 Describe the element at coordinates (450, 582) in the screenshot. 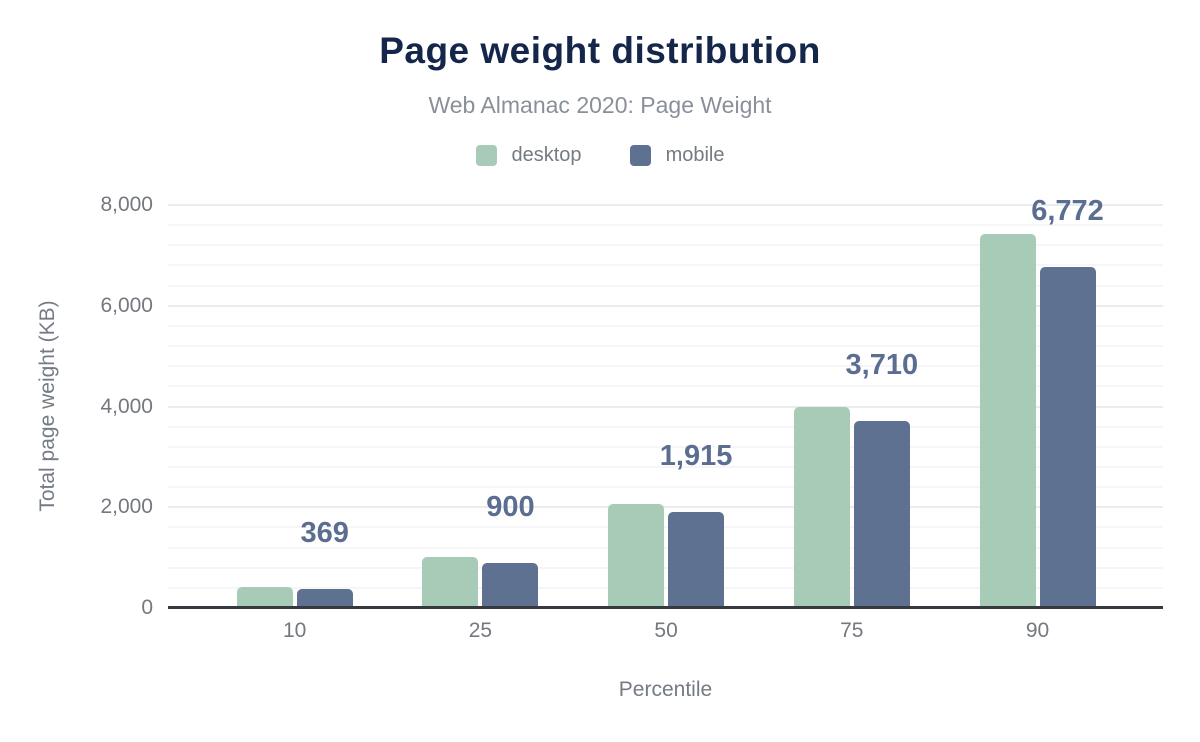

I see `desktop-bar-p25` at that location.